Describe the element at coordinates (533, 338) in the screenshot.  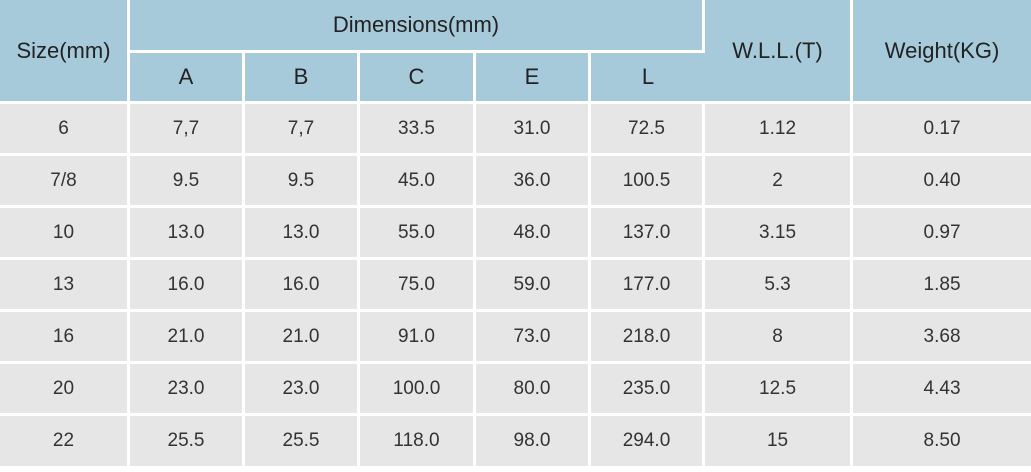
I see `dim-e-cell: 73.0` at that location.